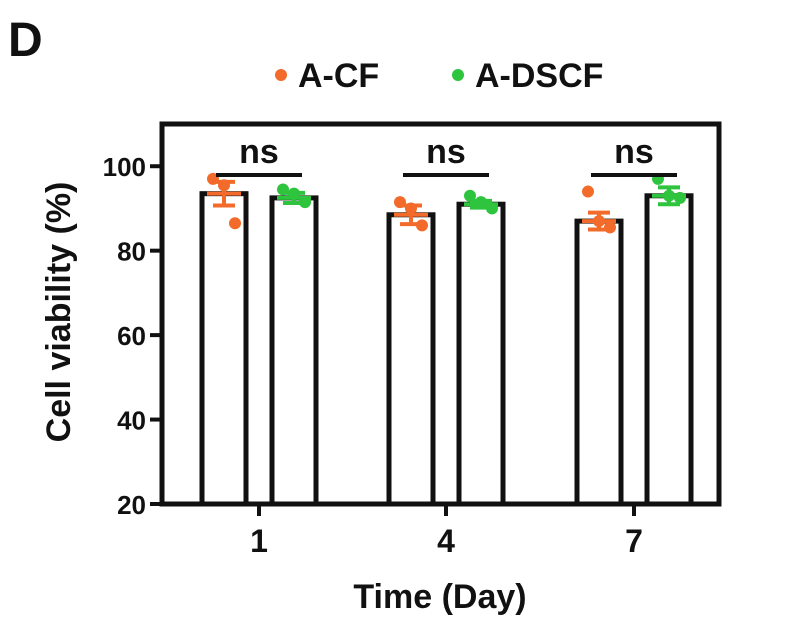  What do you see at coordinates (25, 40) in the screenshot?
I see `panel-label: D` at bounding box center [25, 40].